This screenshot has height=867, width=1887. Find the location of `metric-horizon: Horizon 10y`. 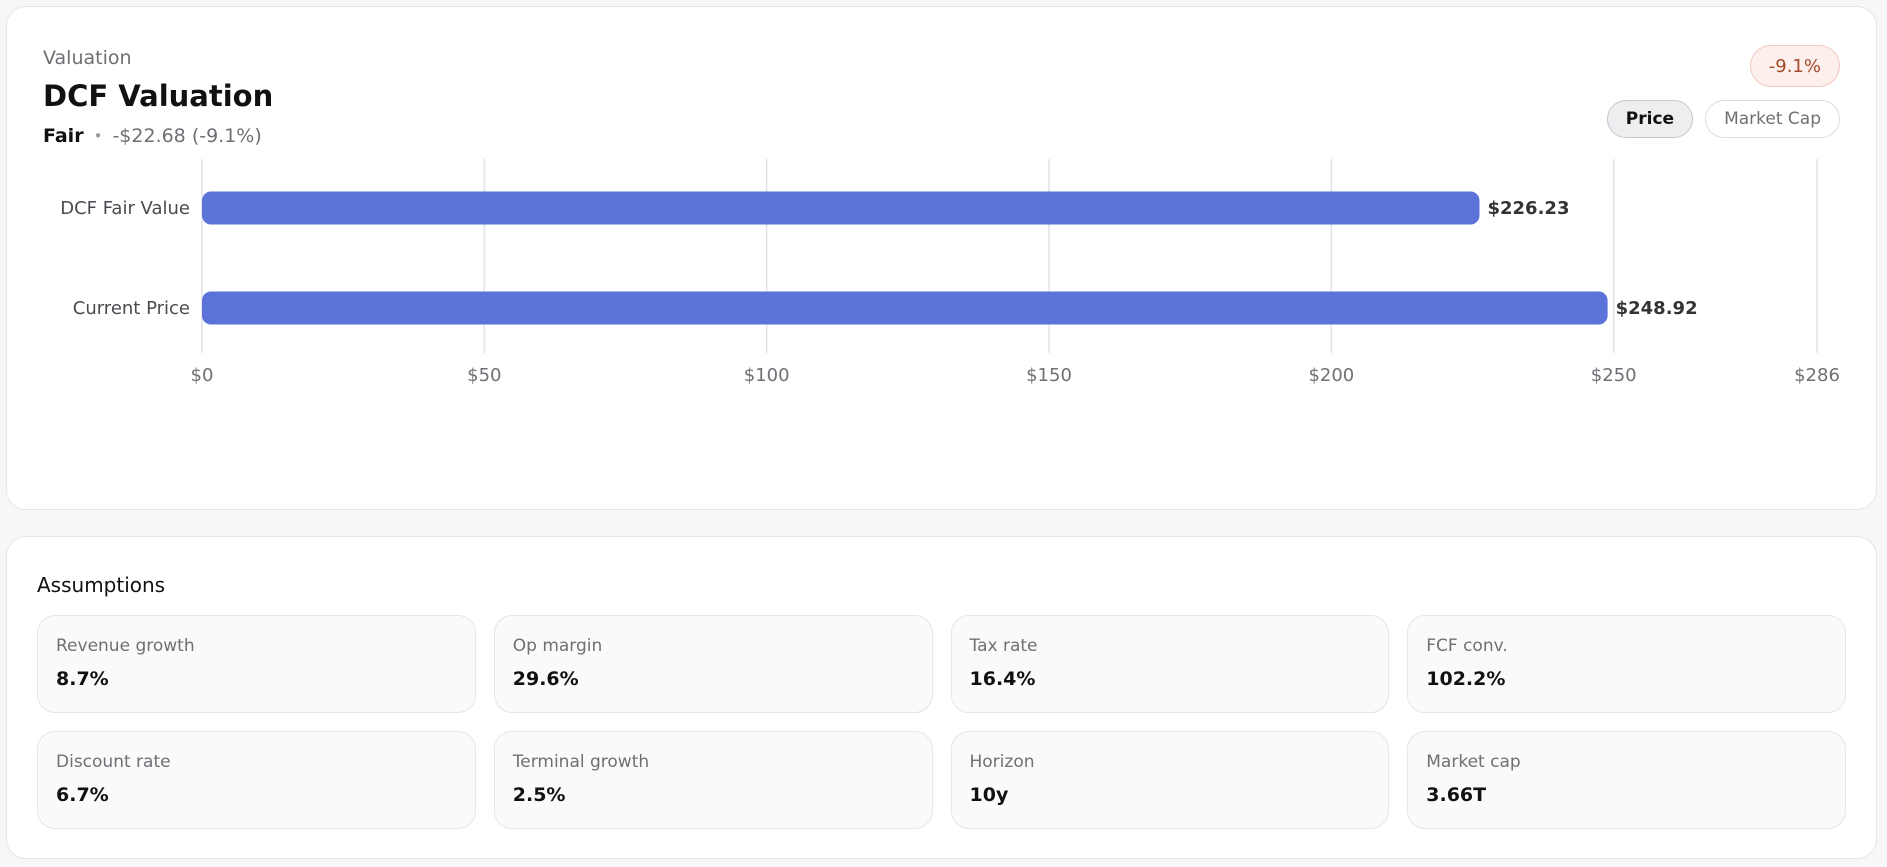

metric-horizon: Horizon 10y is located at coordinates (1170, 780).